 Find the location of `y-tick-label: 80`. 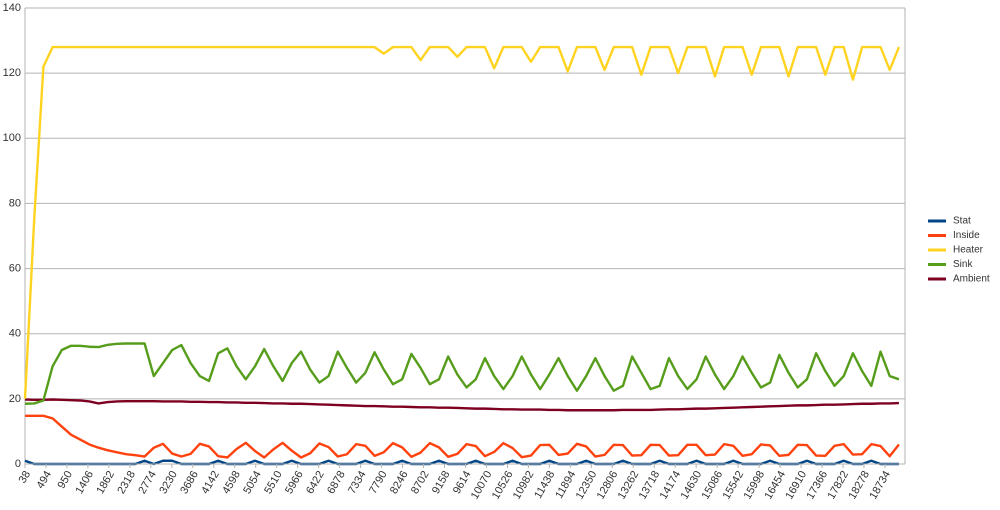

y-tick-label: 80 is located at coordinates (15, 203).